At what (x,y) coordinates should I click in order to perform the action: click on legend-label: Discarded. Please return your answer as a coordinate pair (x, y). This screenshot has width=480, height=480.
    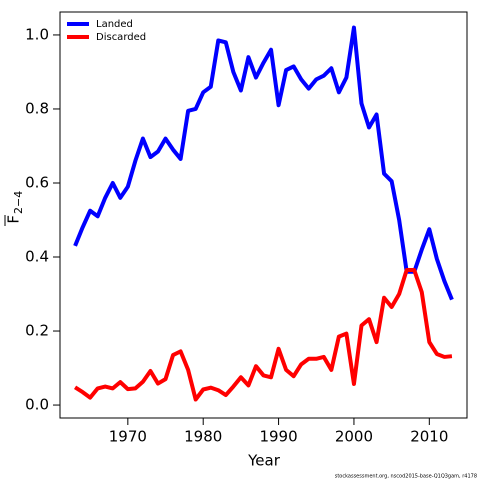
    Looking at the image, I should click on (121, 37).